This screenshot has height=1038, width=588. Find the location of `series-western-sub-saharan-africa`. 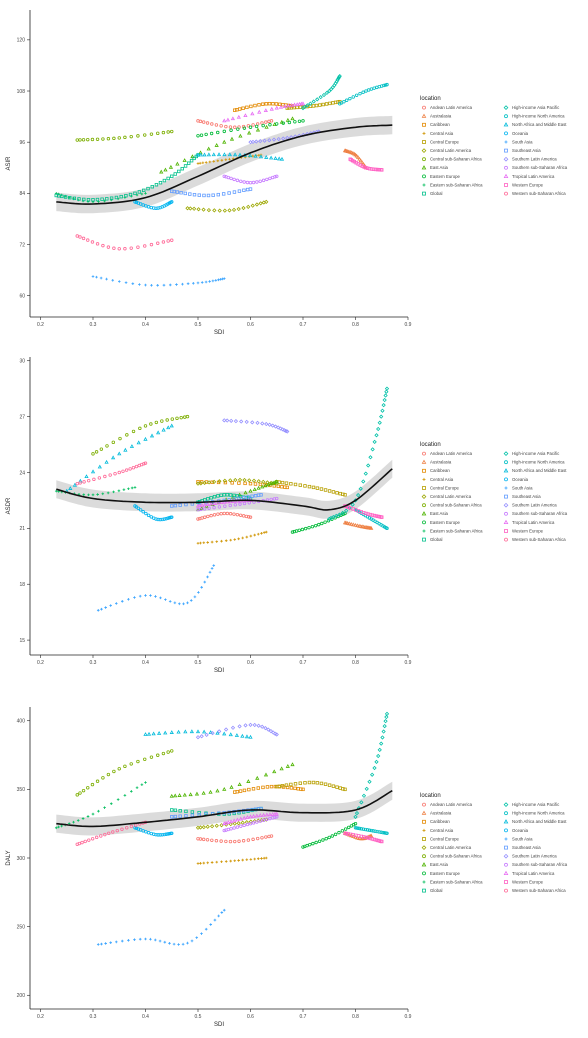

series-western-sub-saharan-africa is located at coordinates (111, 473).